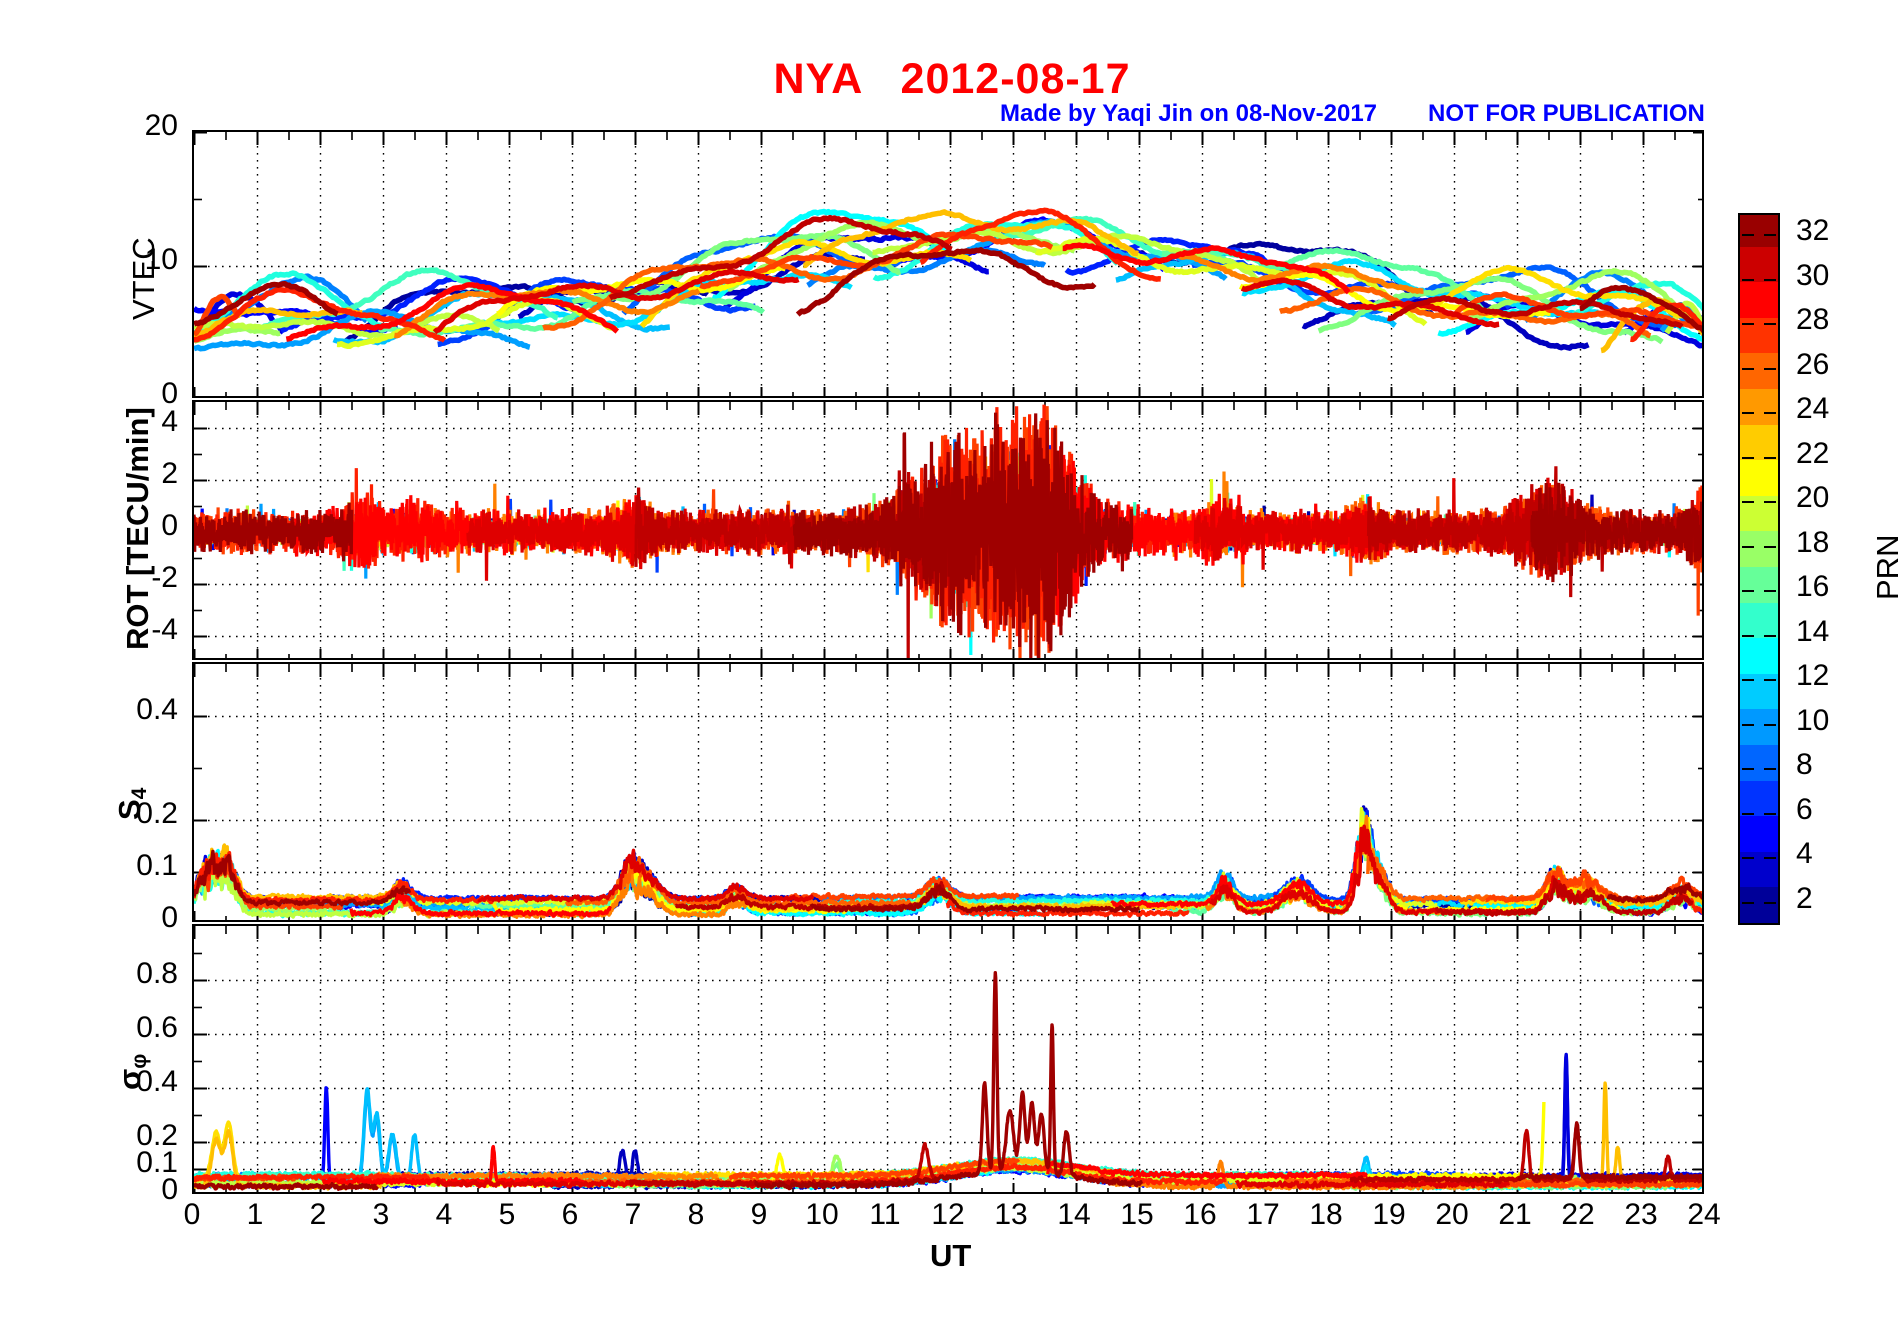 The height and width of the screenshot is (1330, 1904). What do you see at coordinates (157, 1081) in the screenshot?
I see `ytick-sp-3: 0.4` at bounding box center [157, 1081].